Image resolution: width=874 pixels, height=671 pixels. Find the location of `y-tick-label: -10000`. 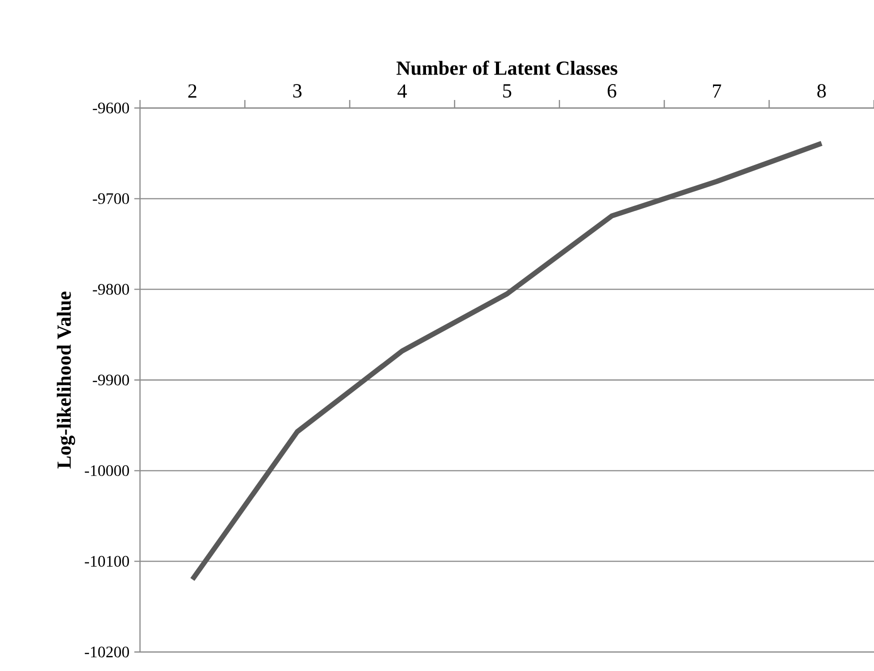

y-tick-label: -10000 is located at coordinates (106, 470).